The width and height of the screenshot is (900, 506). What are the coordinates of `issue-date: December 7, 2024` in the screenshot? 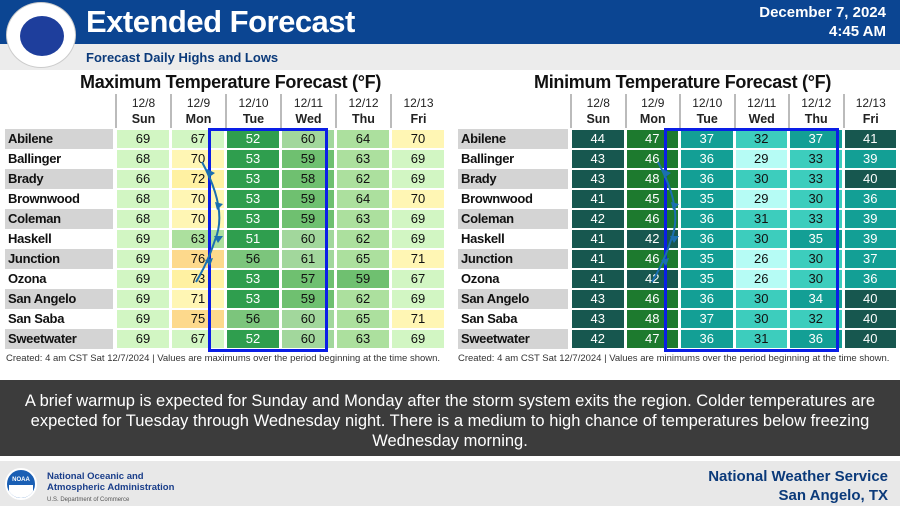 It's located at (822, 12).